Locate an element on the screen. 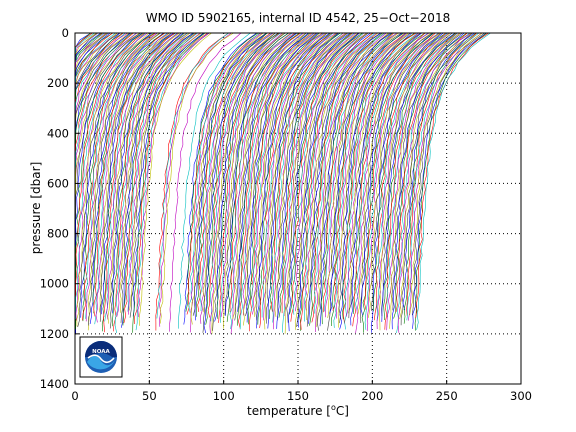  x-tick-label-6: 300 is located at coordinates (521, 396).